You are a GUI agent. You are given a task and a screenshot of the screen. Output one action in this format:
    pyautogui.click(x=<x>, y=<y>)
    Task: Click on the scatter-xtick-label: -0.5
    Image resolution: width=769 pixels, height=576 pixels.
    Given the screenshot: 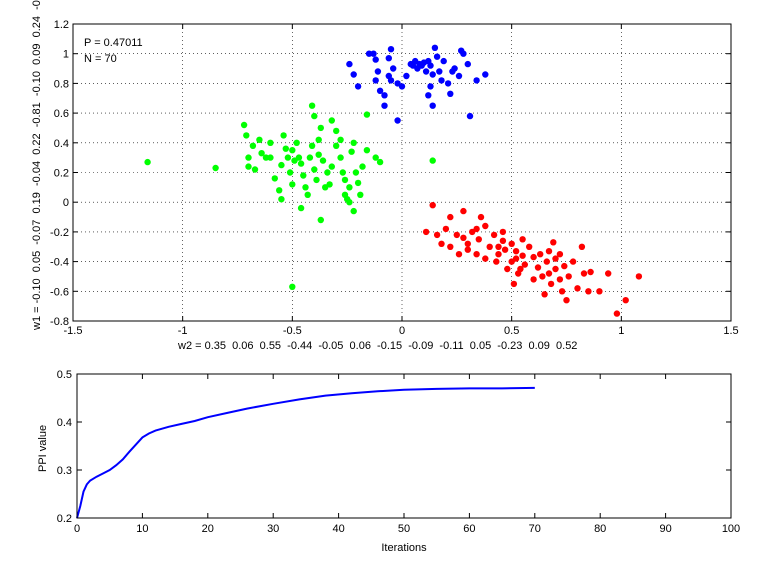 What is the action you would take?
    pyautogui.click(x=292, y=331)
    